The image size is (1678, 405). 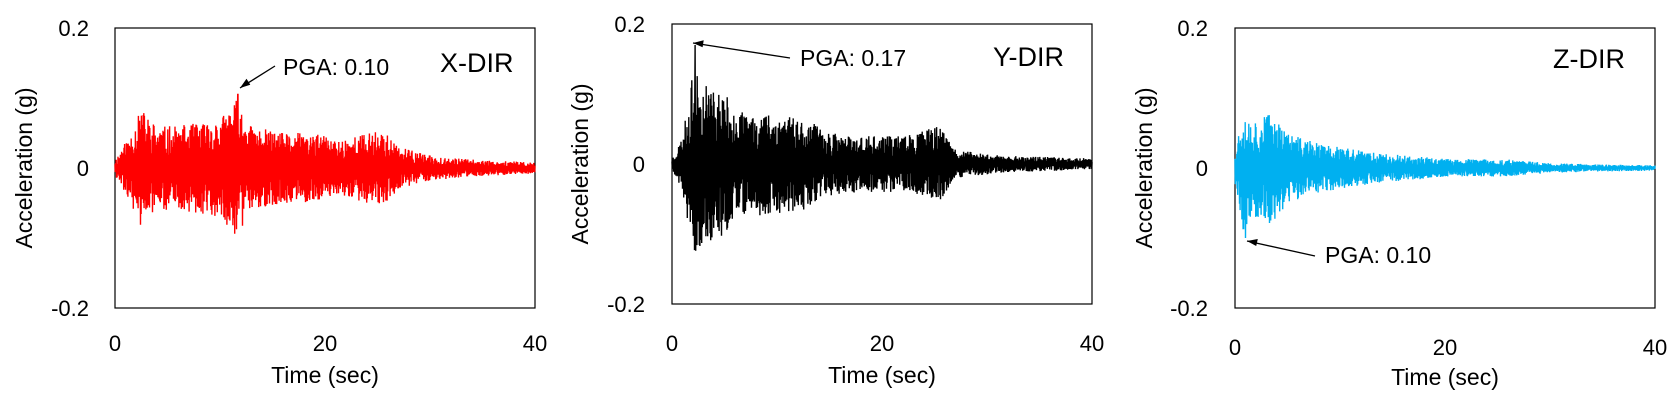 What do you see at coordinates (1092, 343) in the screenshot?
I see `x-tick-label-end-y: 40` at bounding box center [1092, 343].